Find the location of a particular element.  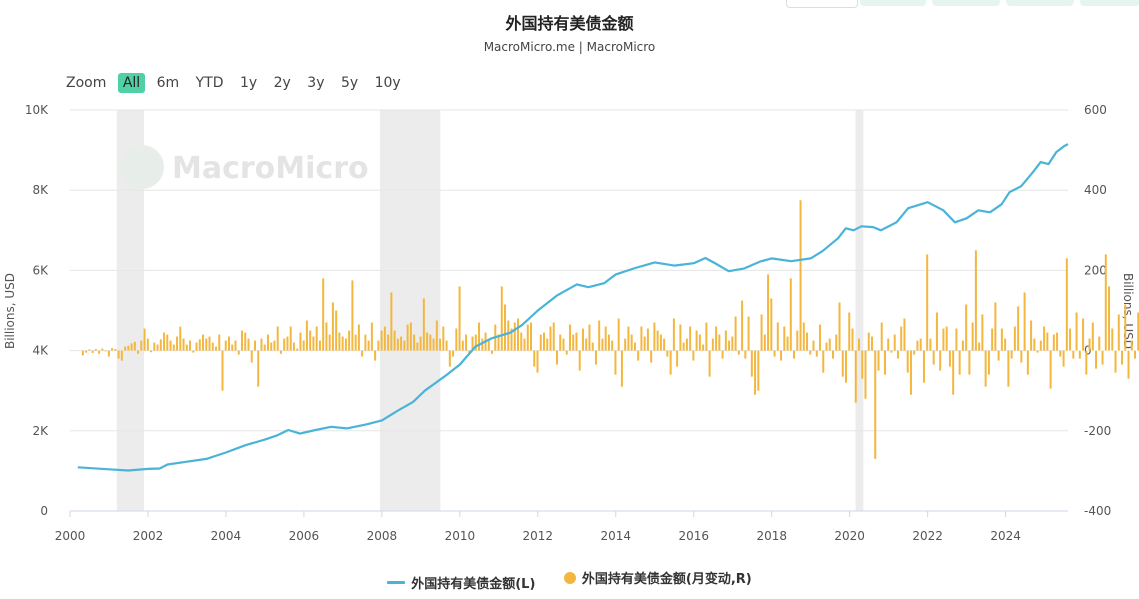

zoom-option-1y: 1y is located at coordinates (248, 83).